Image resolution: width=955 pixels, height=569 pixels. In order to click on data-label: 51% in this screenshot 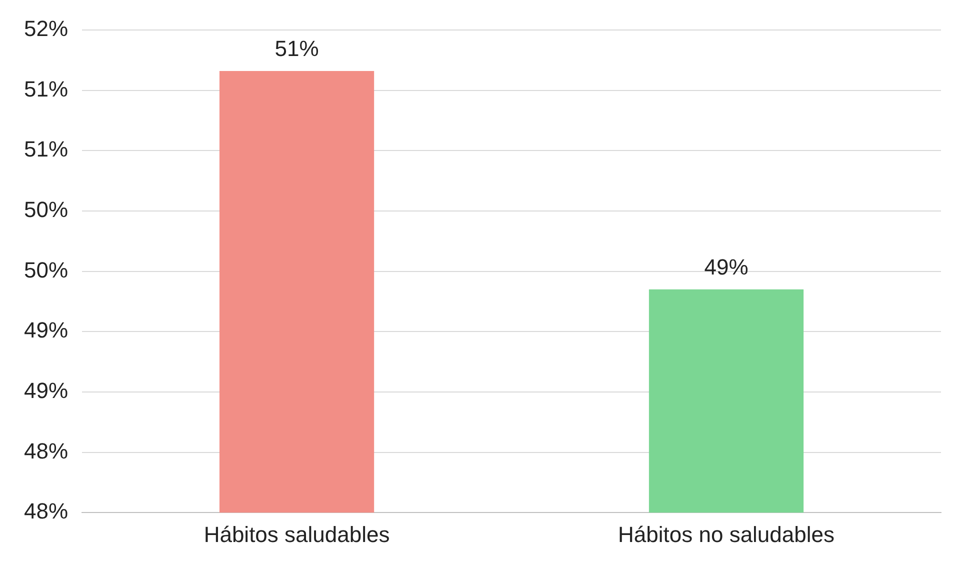, I will do `click(296, 49)`.